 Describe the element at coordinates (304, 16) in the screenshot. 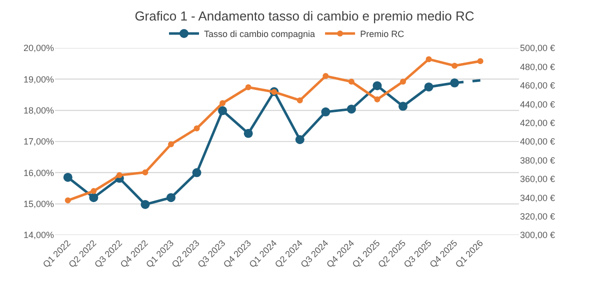

I see `chart-title: Grafico 1 - Andamento tasso di cambio e premio medio RC` at that location.